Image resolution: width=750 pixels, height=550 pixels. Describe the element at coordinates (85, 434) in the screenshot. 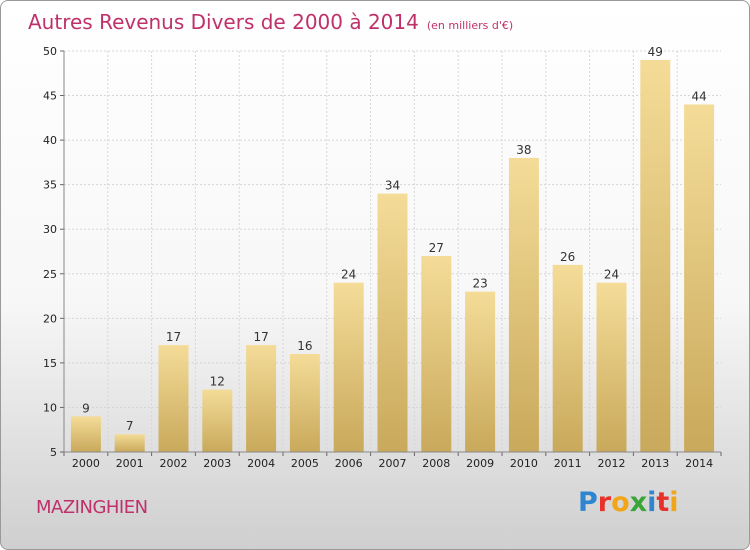

I see `bar-2000` at that location.